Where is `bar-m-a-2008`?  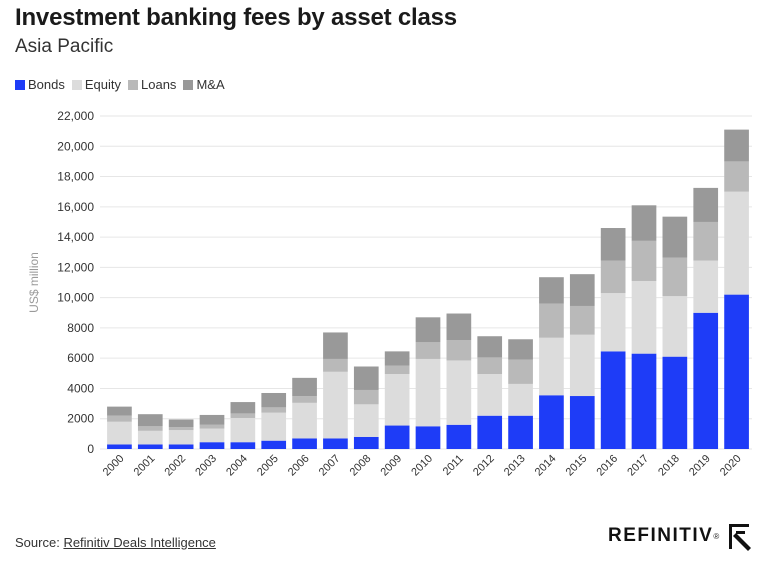
bar-m-a-2008 is located at coordinates (366, 378).